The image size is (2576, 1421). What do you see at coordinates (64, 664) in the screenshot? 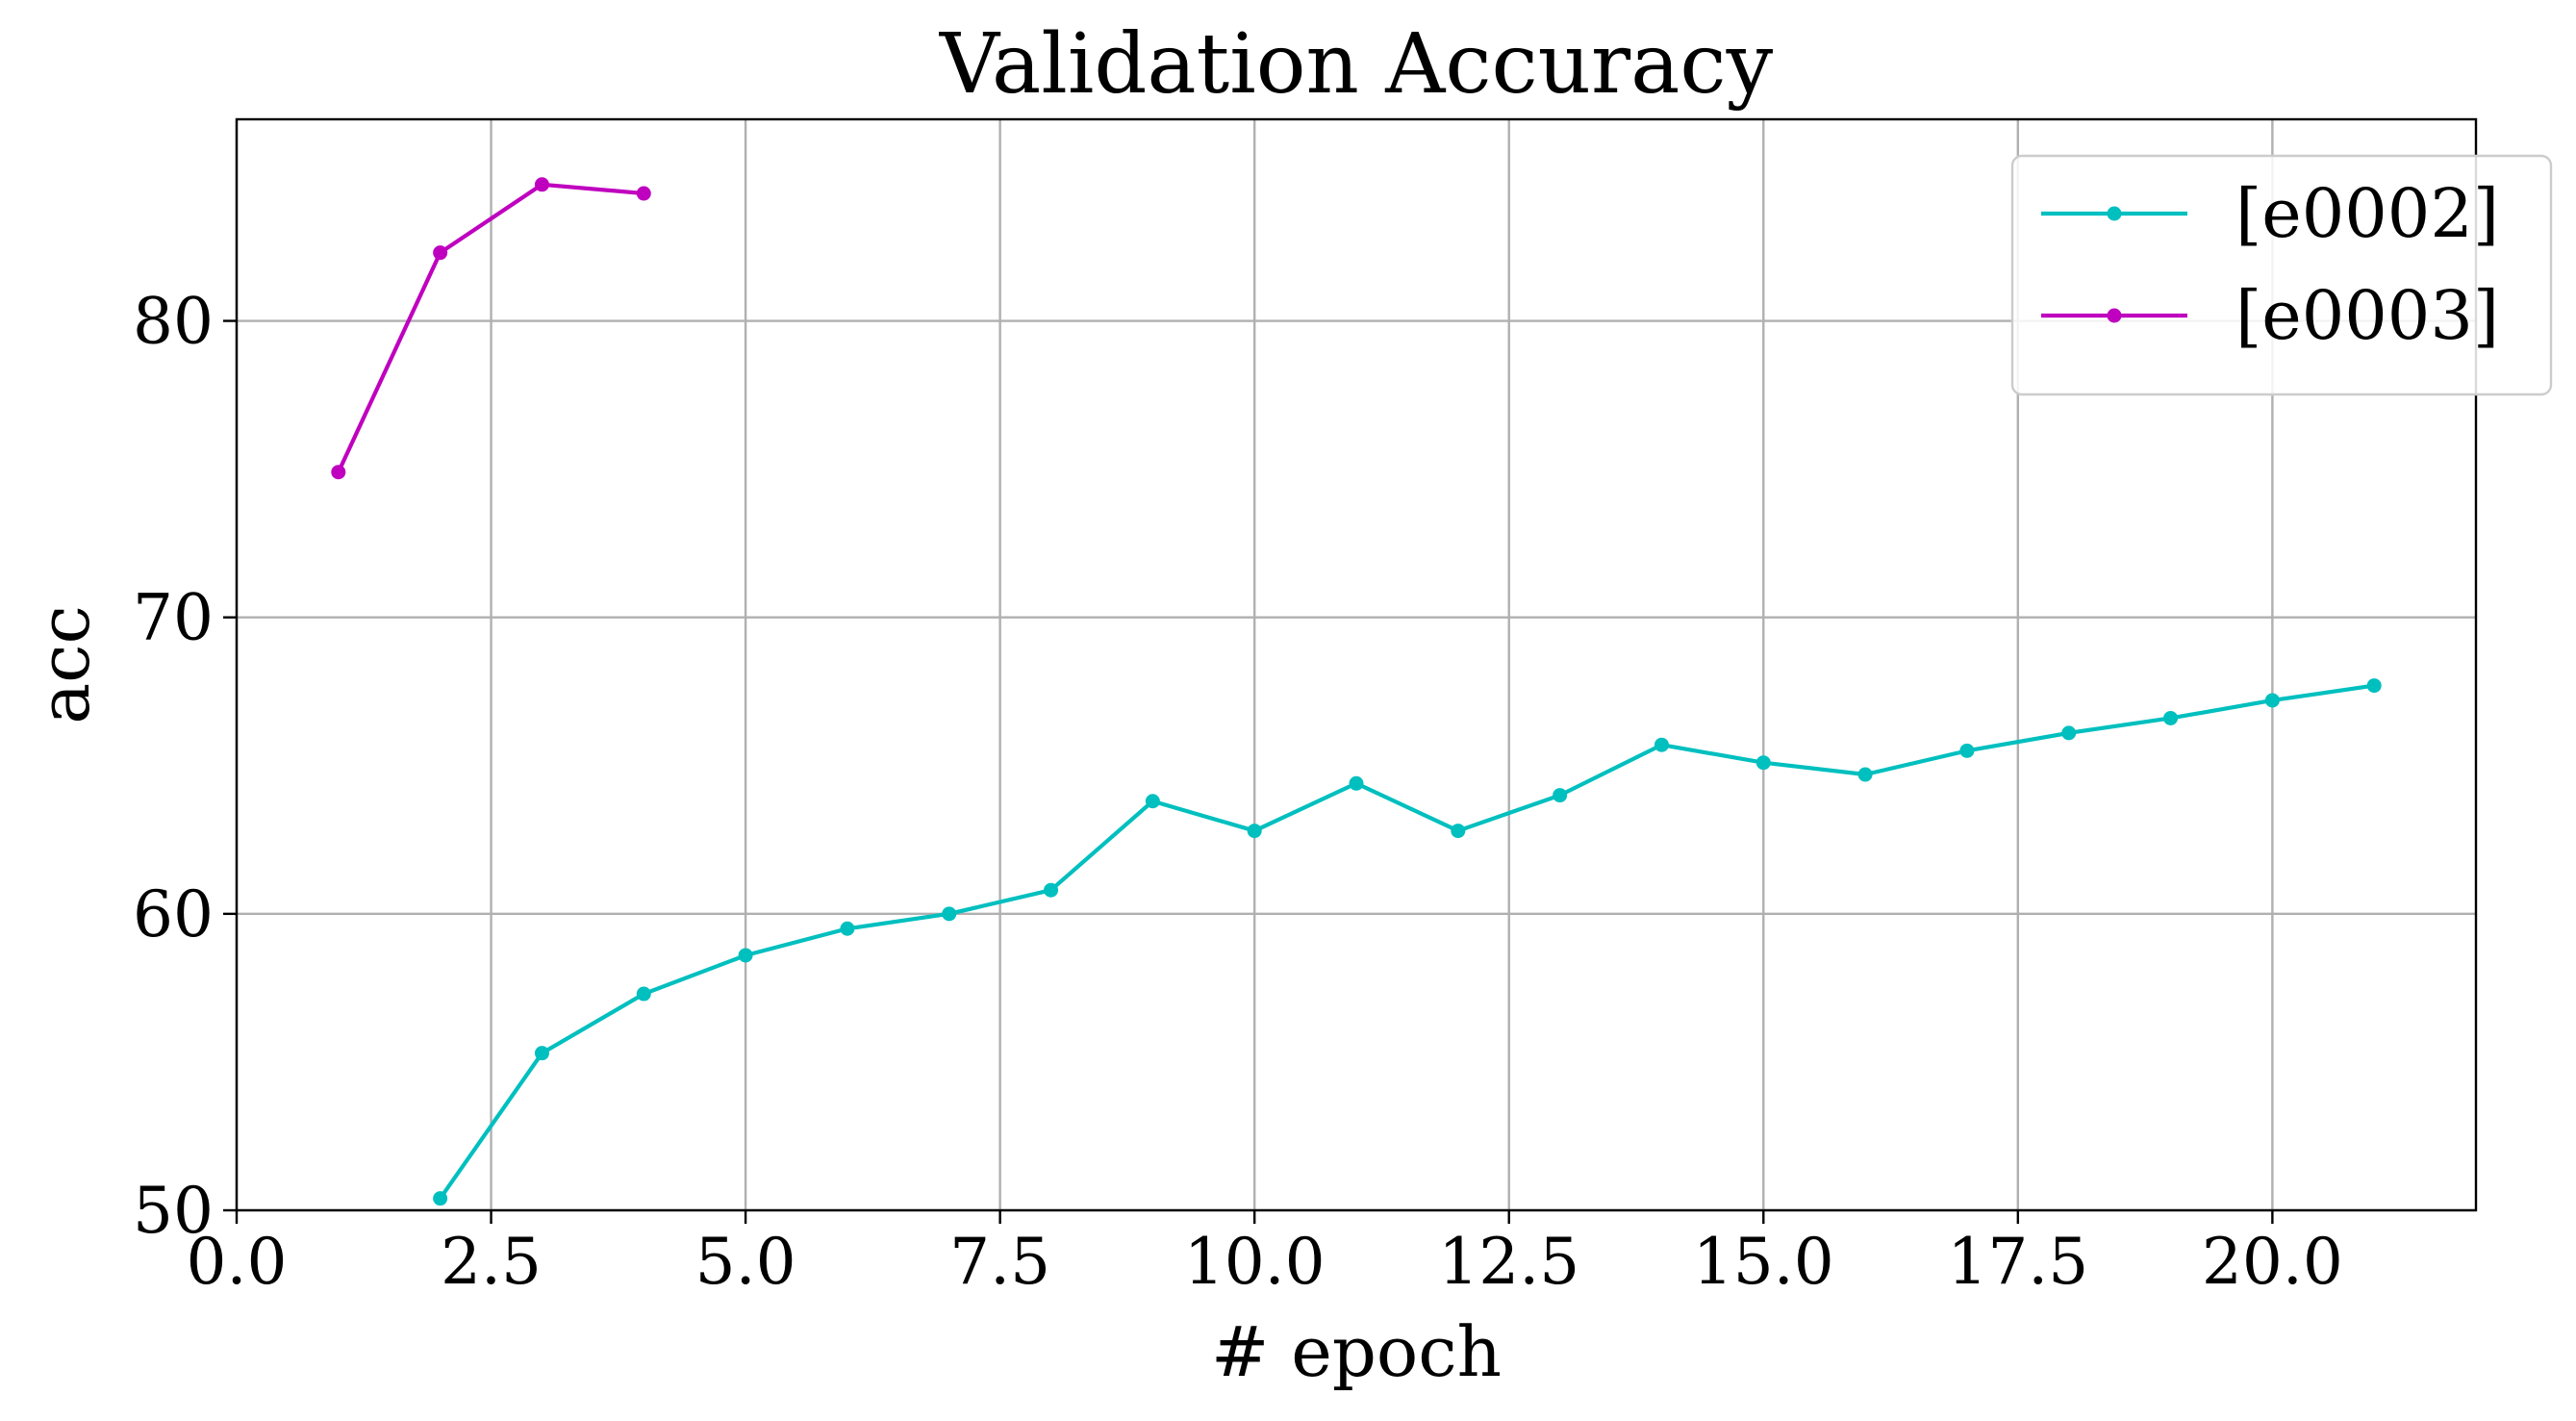
I see `y-axis-label: acc` at bounding box center [64, 664].